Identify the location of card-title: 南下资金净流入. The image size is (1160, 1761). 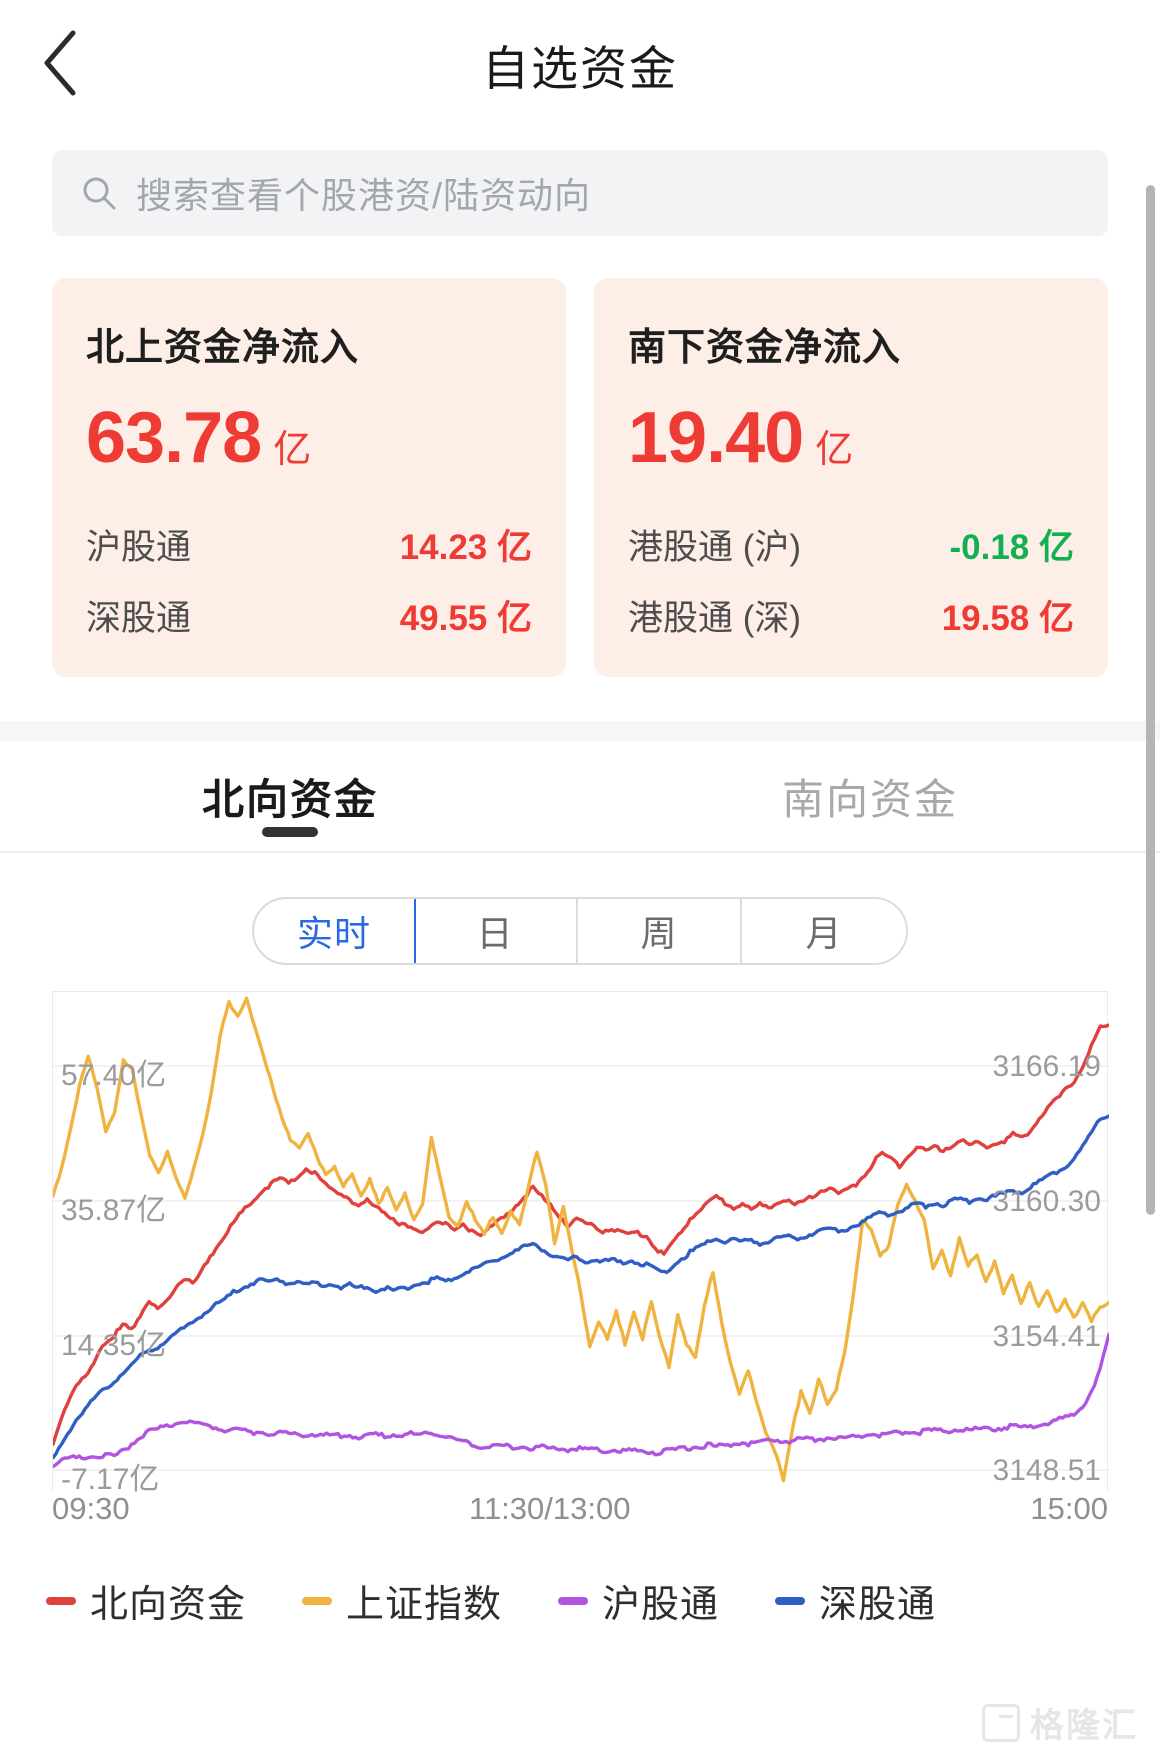
(765, 348).